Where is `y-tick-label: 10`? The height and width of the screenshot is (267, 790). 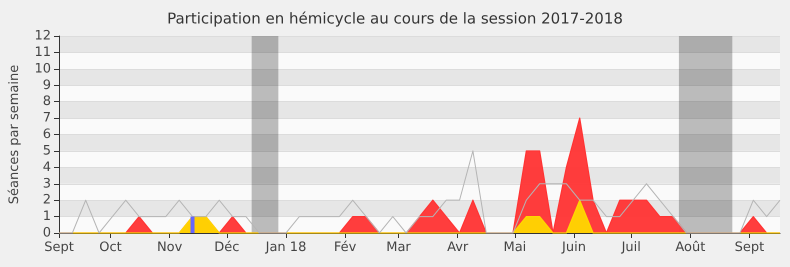 y-tick-label: 10 is located at coordinates (42, 68).